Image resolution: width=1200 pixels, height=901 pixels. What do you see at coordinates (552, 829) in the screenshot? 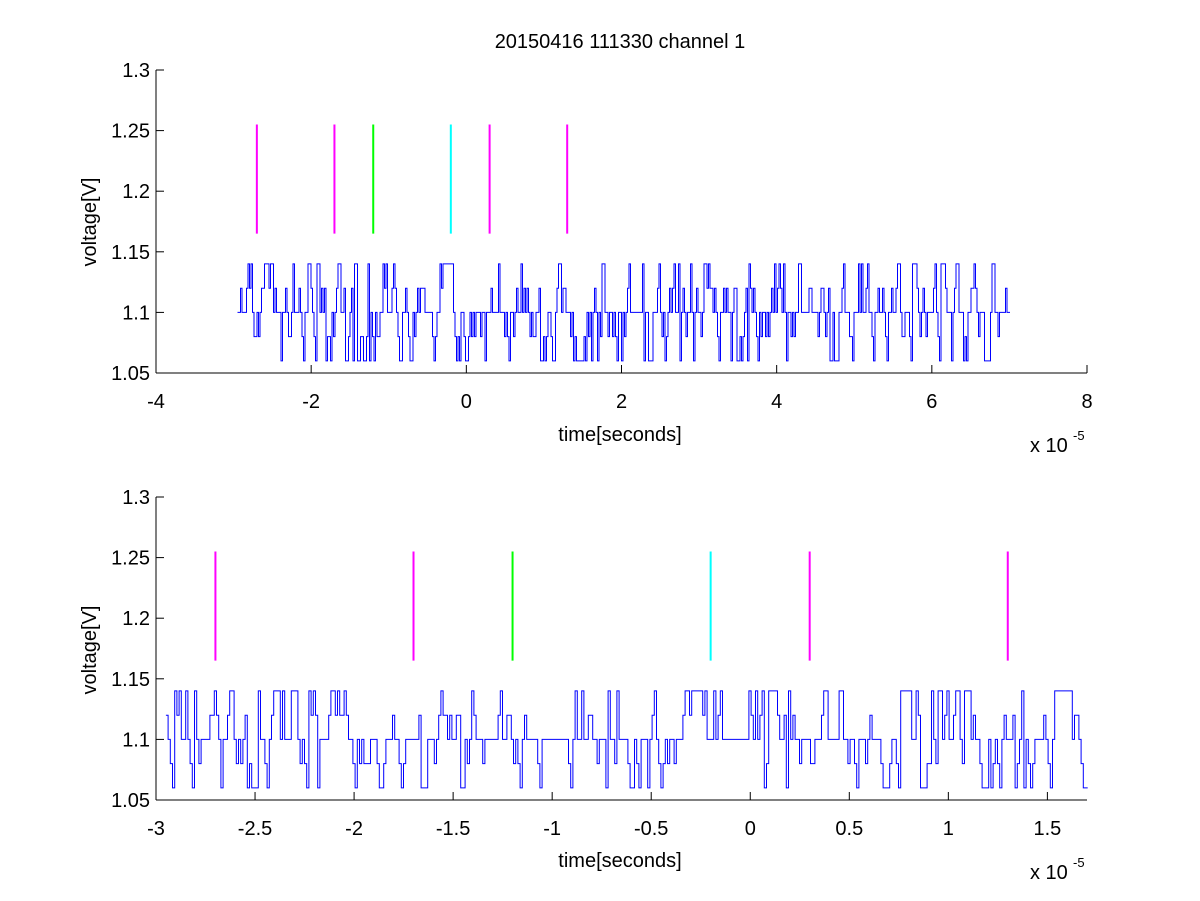
I see `x-tick-label: -1` at bounding box center [552, 829].